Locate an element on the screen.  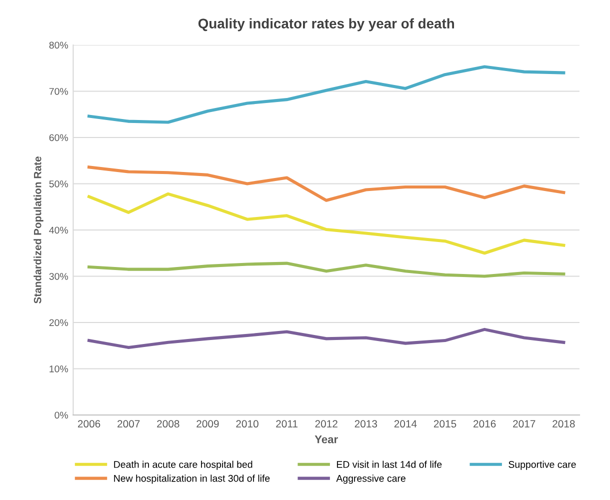
legend-label: Aggressive care is located at coordinates (371, 479).